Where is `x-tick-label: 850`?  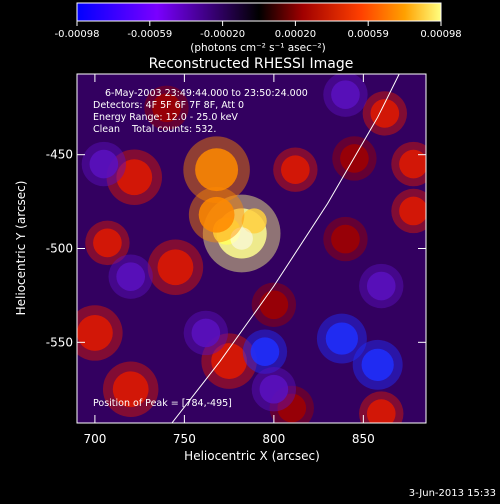 x-tick-label: 850 is located at coordinates (363, 439).